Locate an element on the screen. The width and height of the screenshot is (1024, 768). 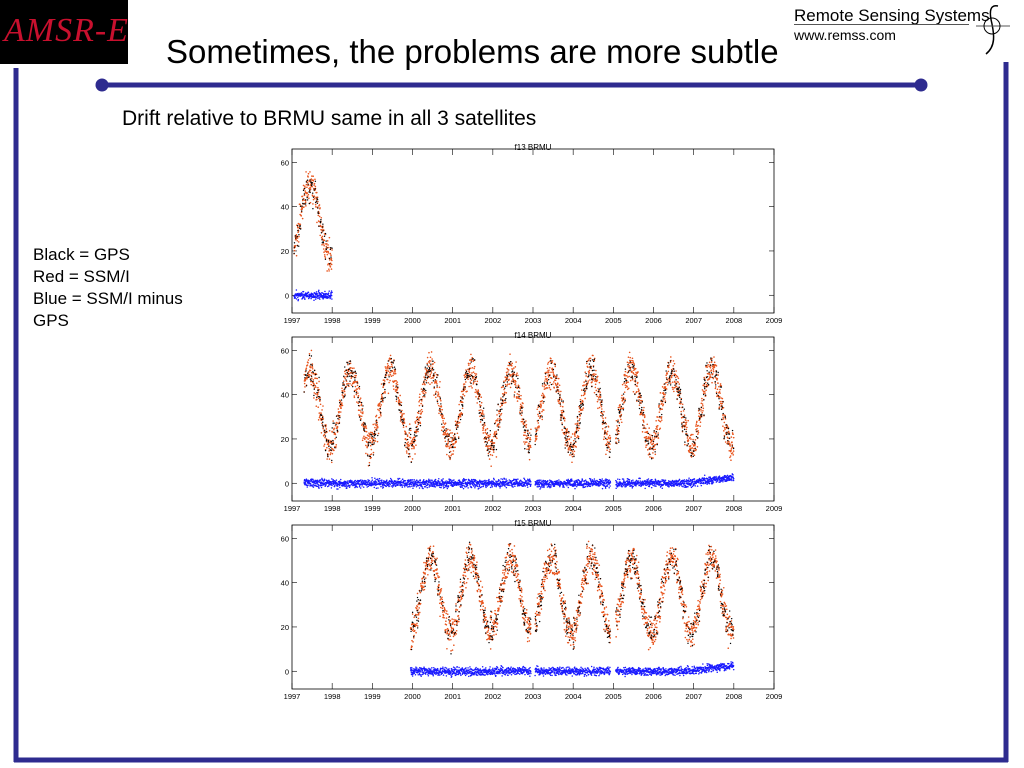
x-tick-label: 1998 is located at coordinates (332, 508).